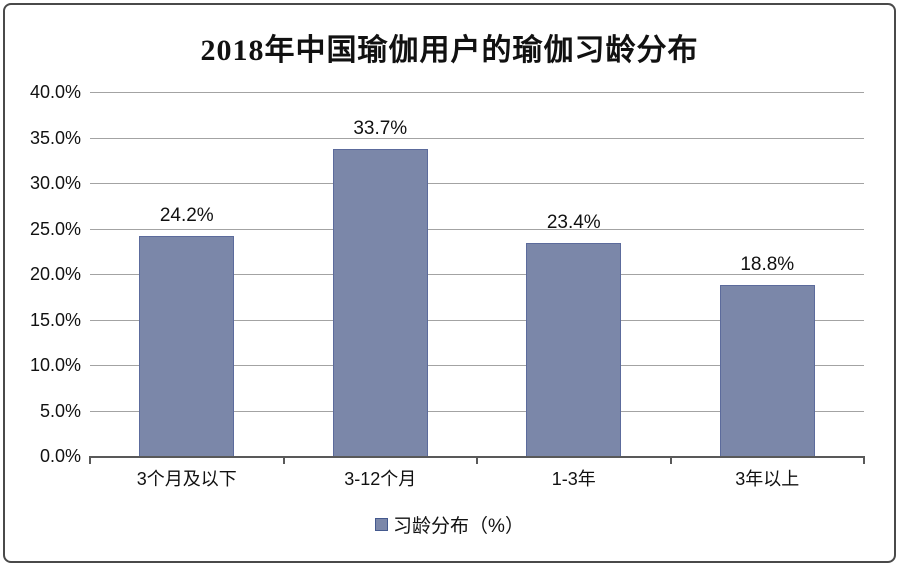 The image size is (900, 567). I want to click on x-tick-label: 1-3年, so click(573, 479).